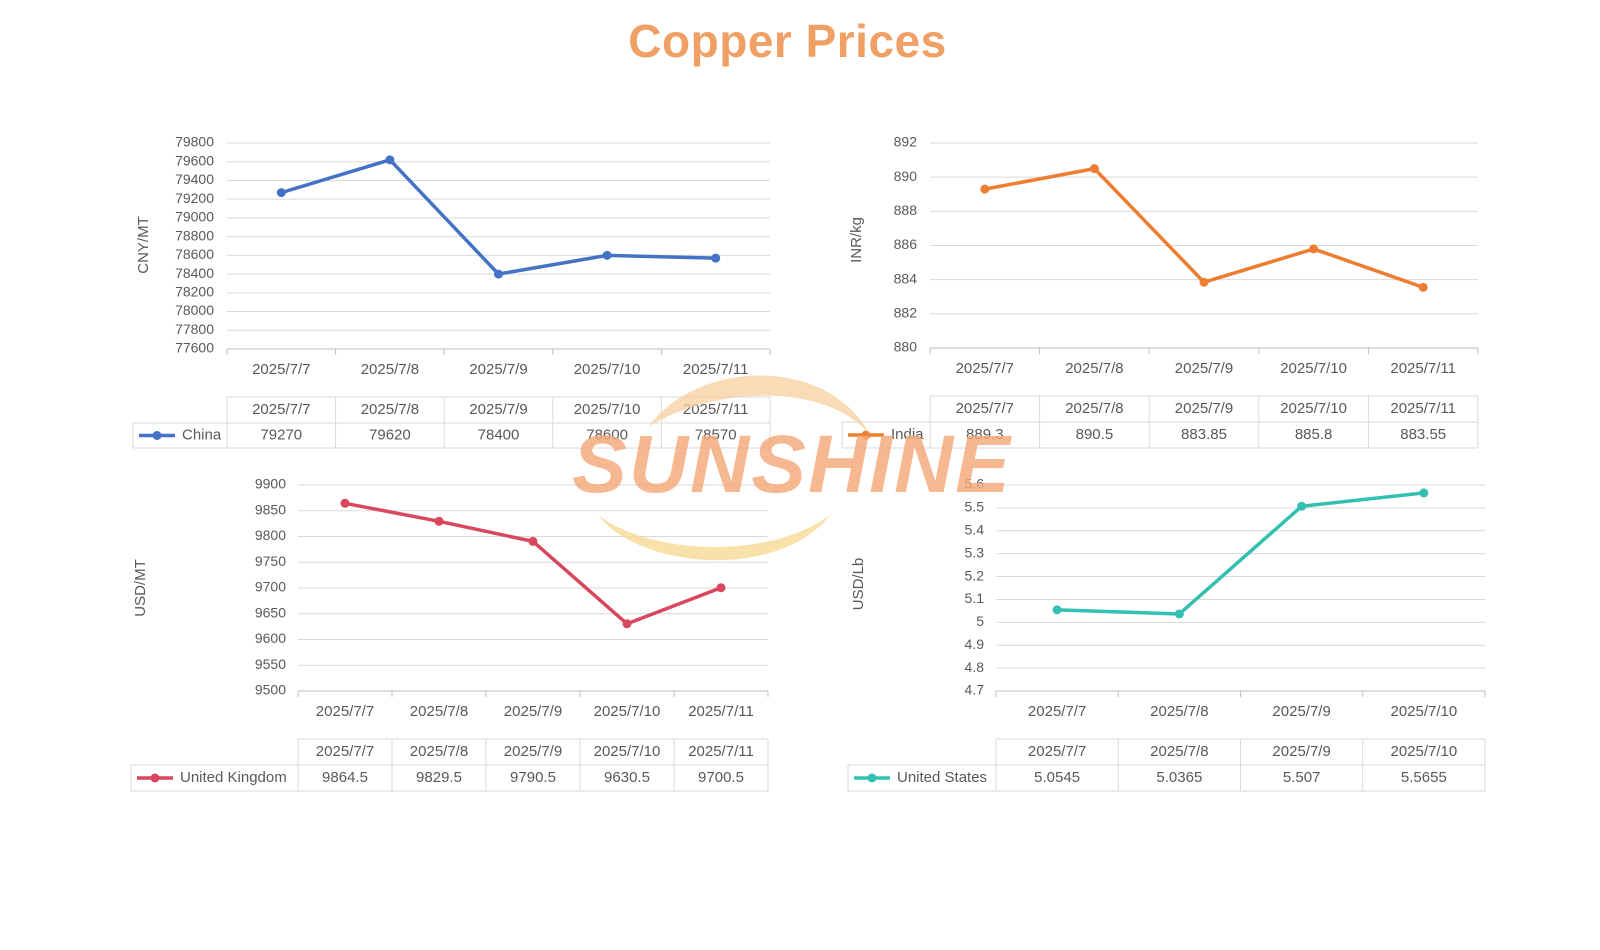 The width and height of the screenshot is (1600, 950). Describe the element at coordinates (906, 142) in the screenshot. I see `y-tick-label: 892` at that location.